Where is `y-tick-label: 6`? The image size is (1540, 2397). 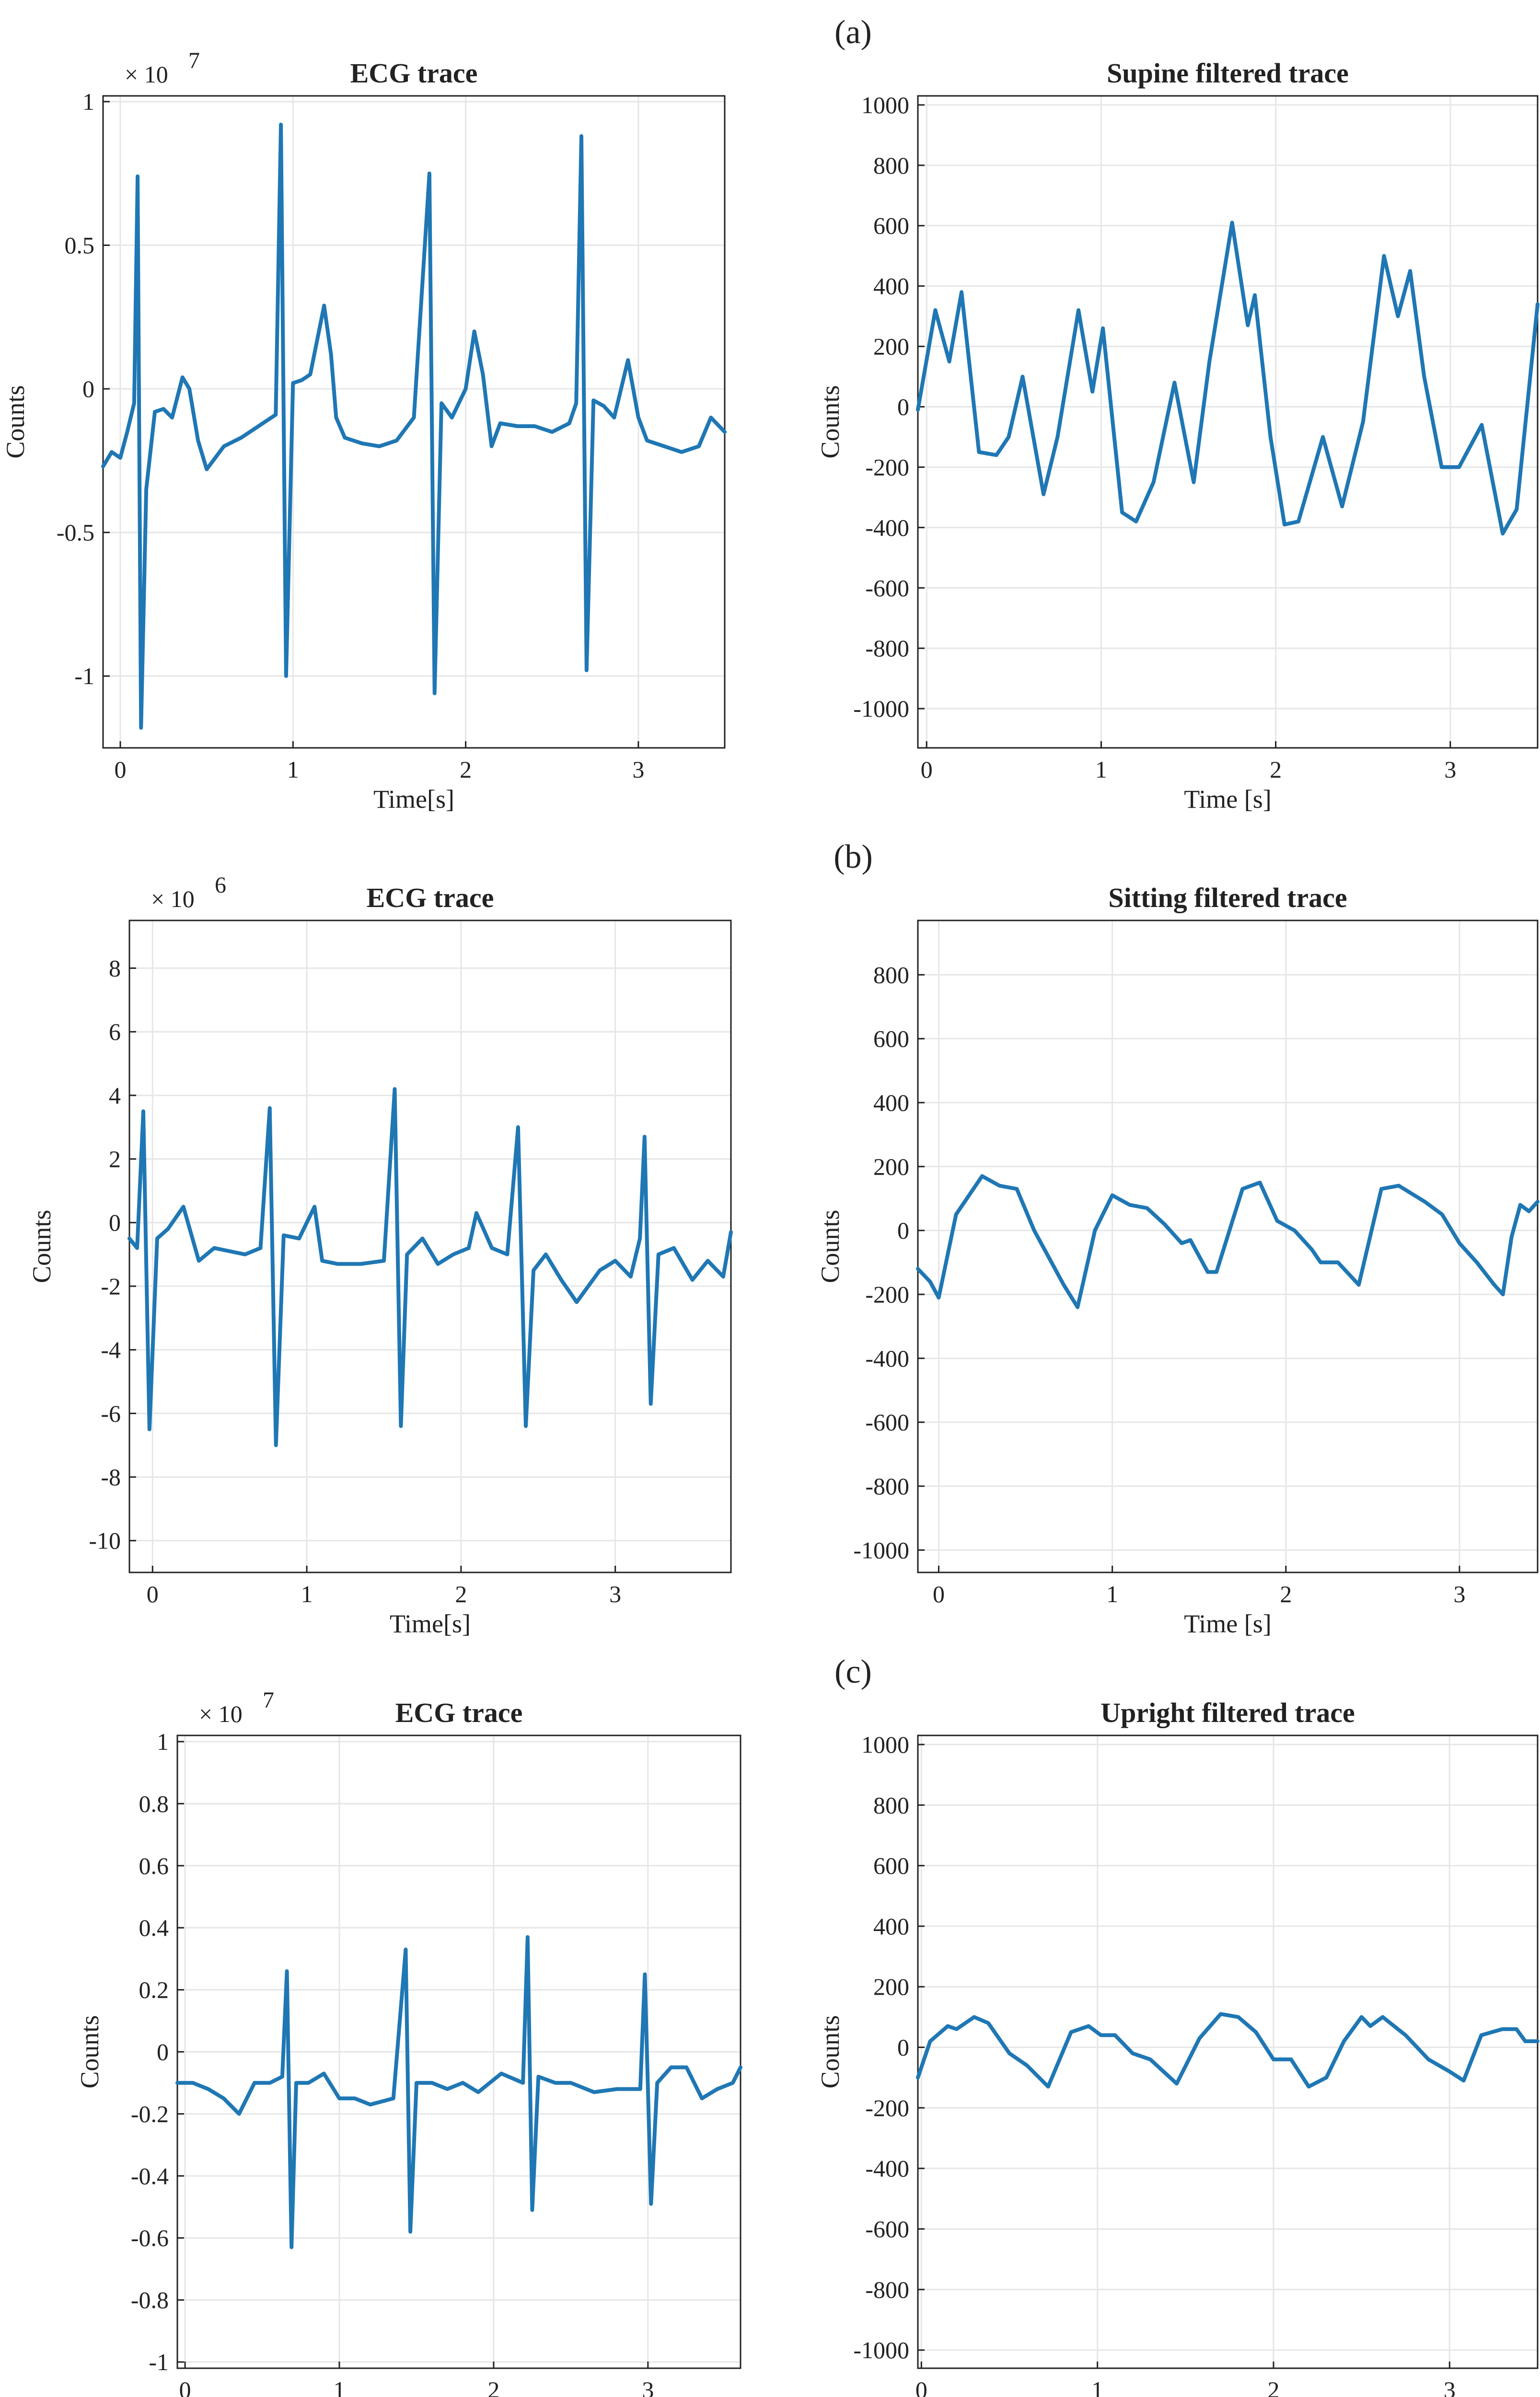
y-tick-label: 6 is located at coordinates (115, 1031).